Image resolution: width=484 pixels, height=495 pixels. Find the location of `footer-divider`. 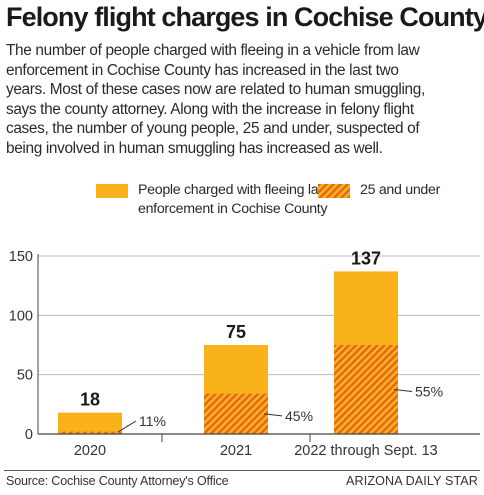

footer-divider is located at coordinates (242, 470).